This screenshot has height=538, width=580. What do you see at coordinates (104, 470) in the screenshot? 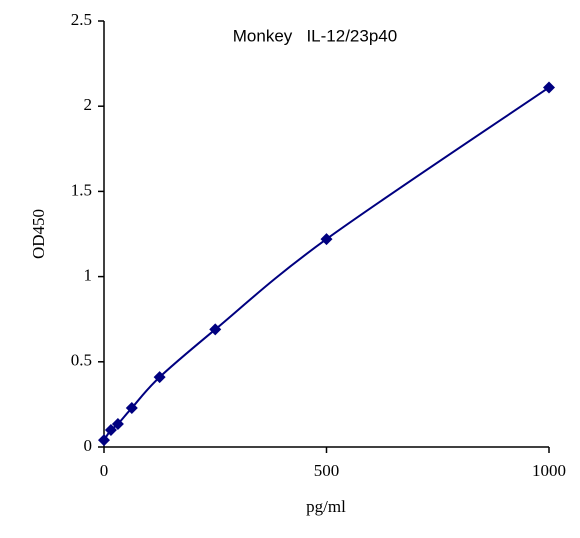
I see `x-tick-label: 0` at bounding box center [104, 470].